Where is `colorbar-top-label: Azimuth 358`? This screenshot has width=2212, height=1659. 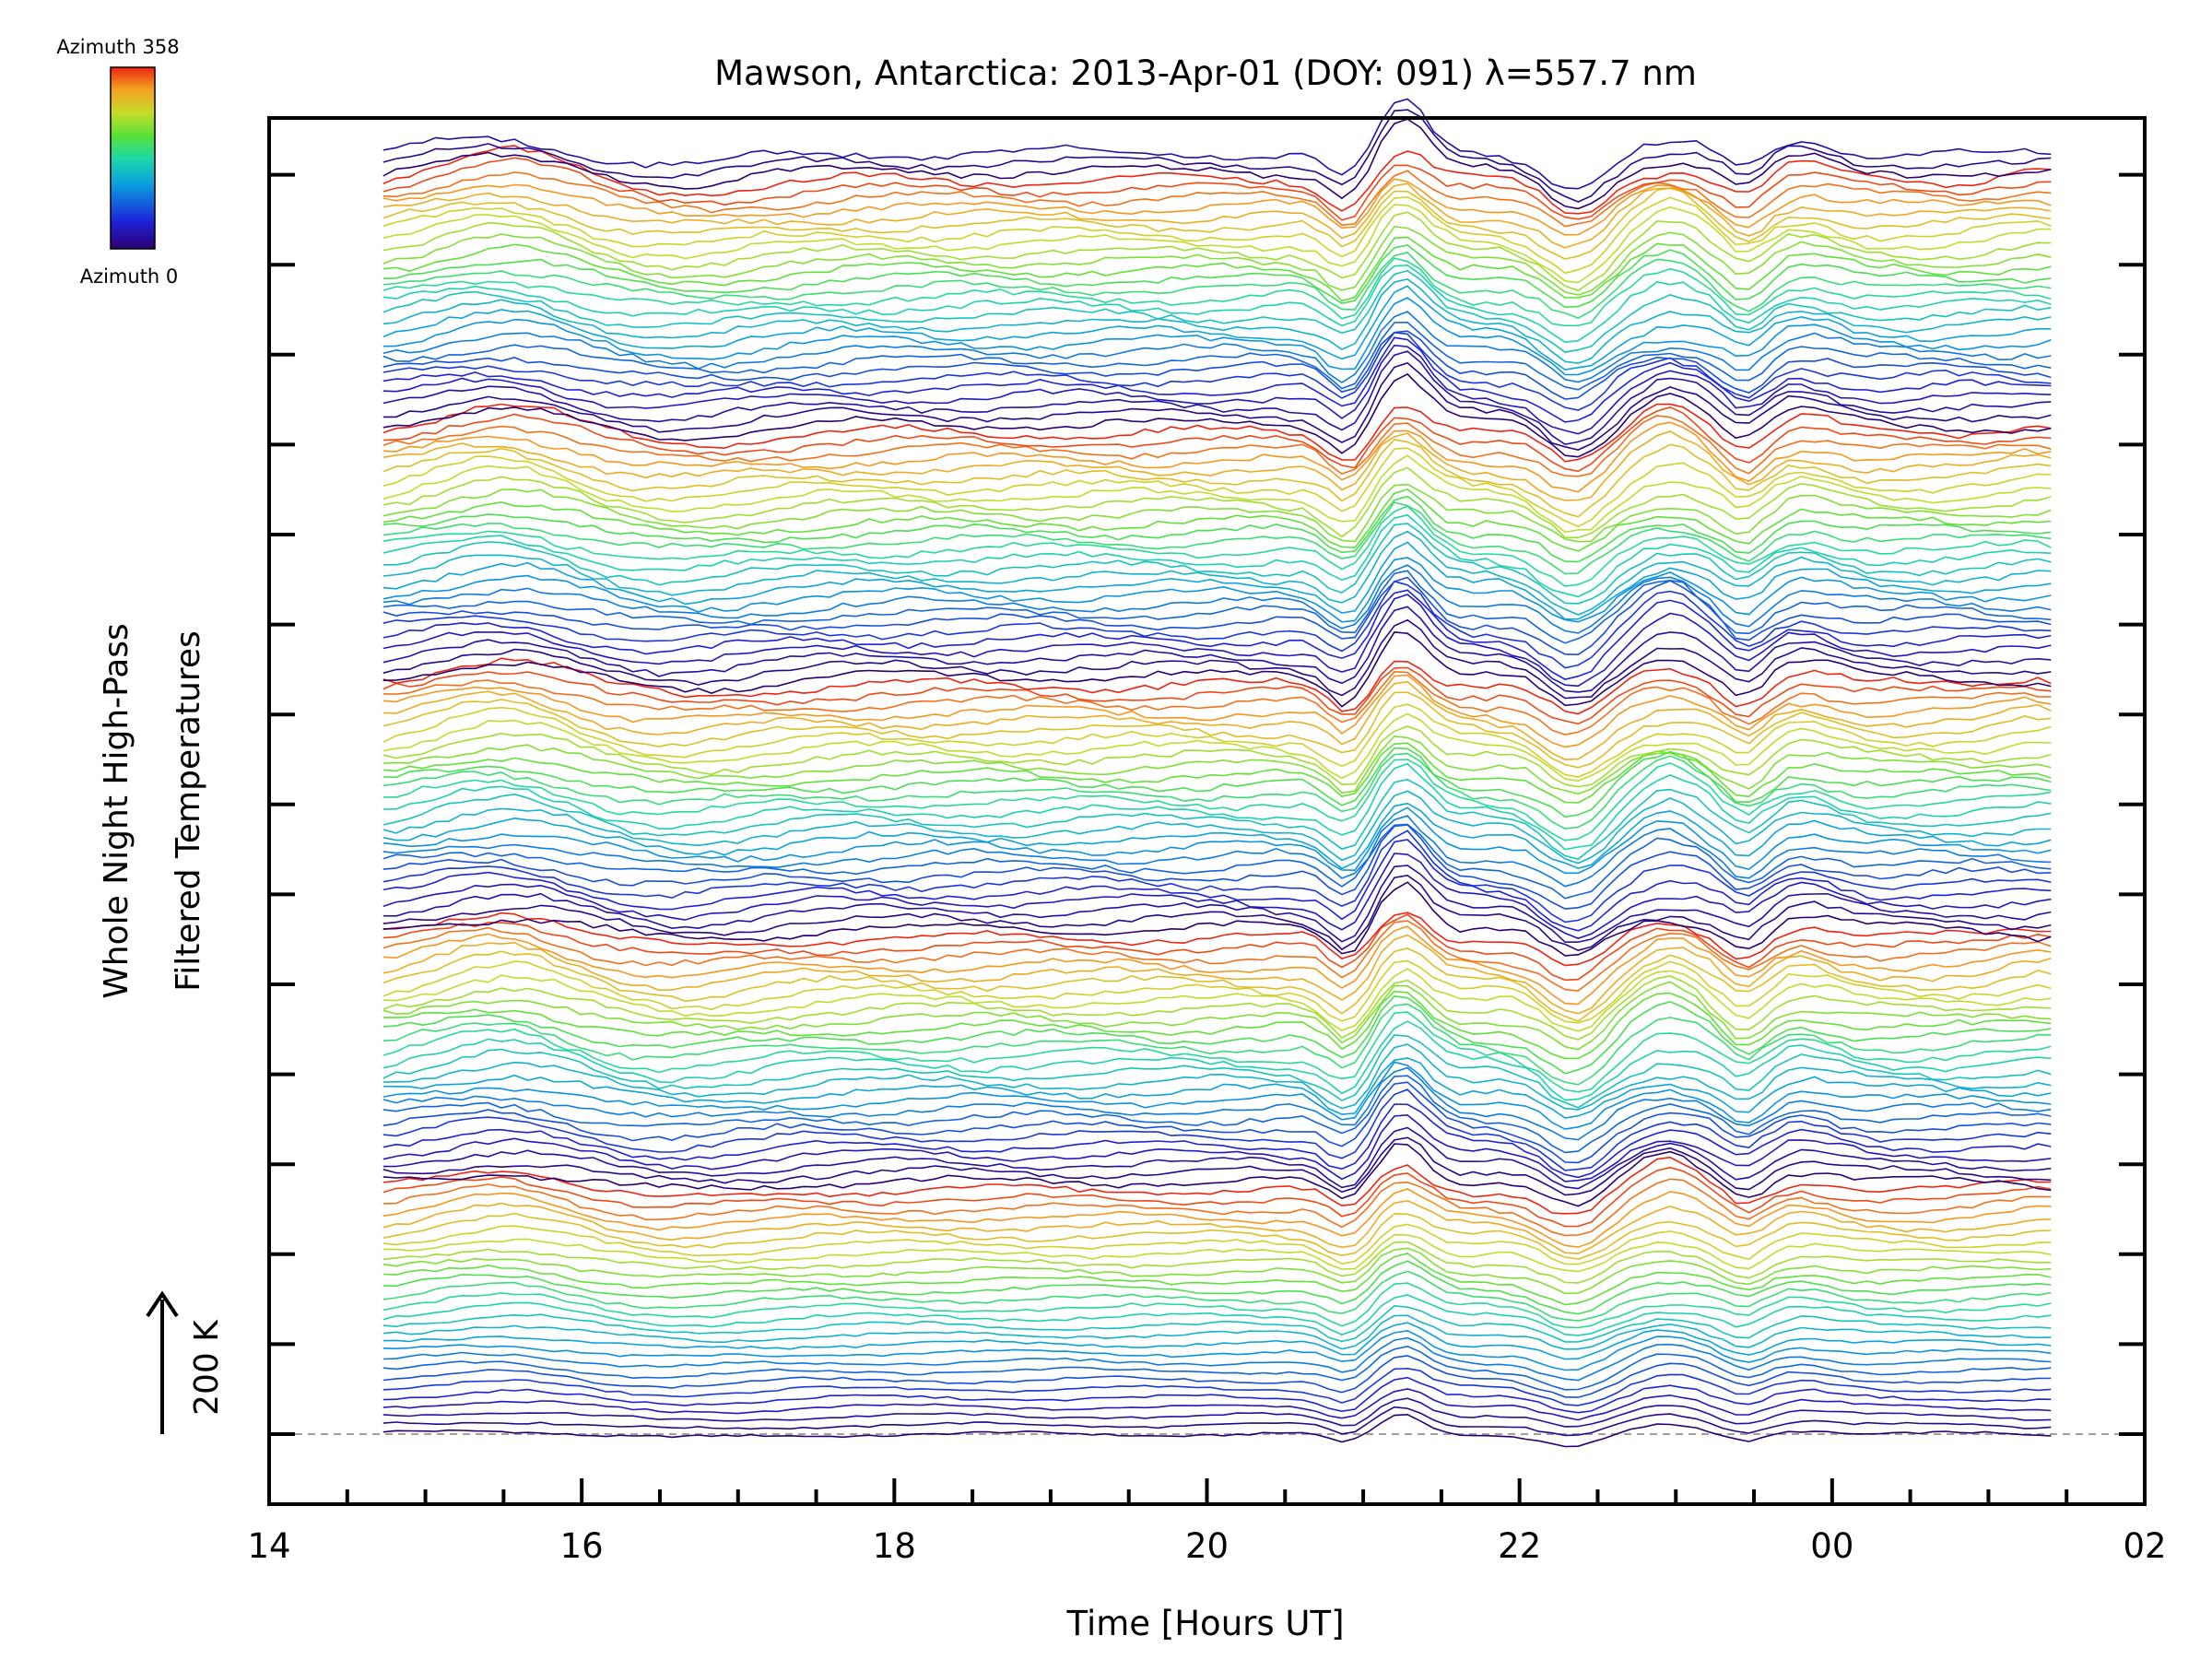 colorbar-top-label: Azimuth 358 is located at coordinates (117, 47).